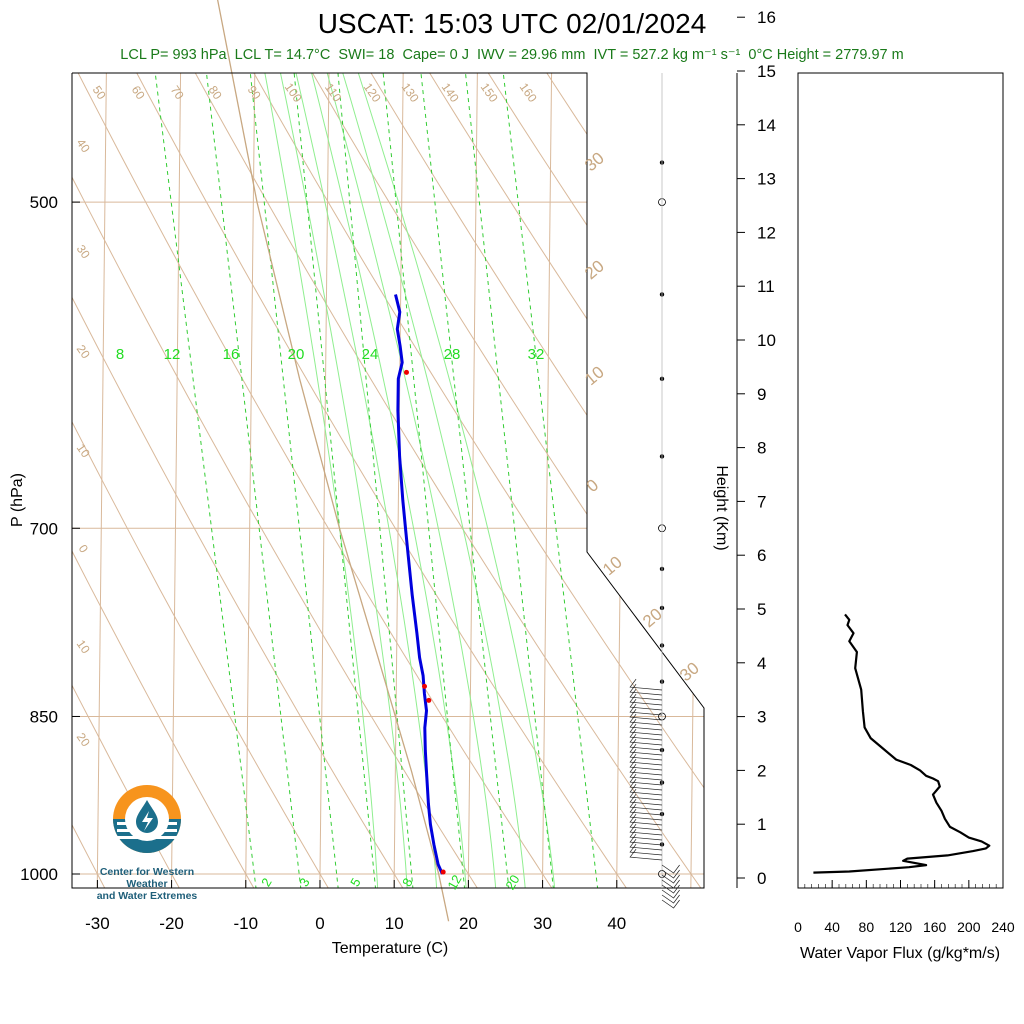 This screenshot has height=1024, width=1024. Describe the element at coordinates (97, 923) in the screenshot. I see `x-tick-label: -30` at that location.